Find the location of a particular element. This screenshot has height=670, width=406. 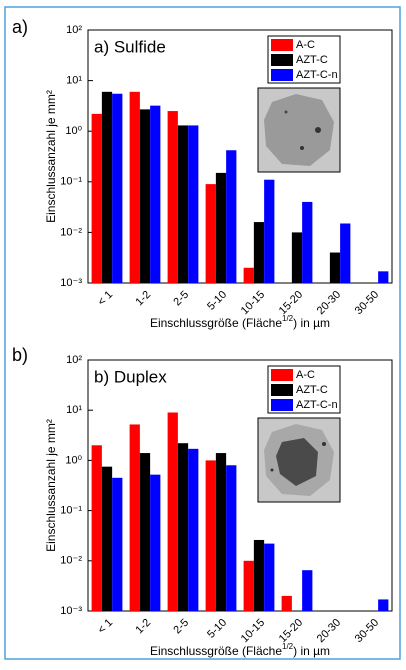

chart-title: a) Sulfide is located at coordinates (130, 46).